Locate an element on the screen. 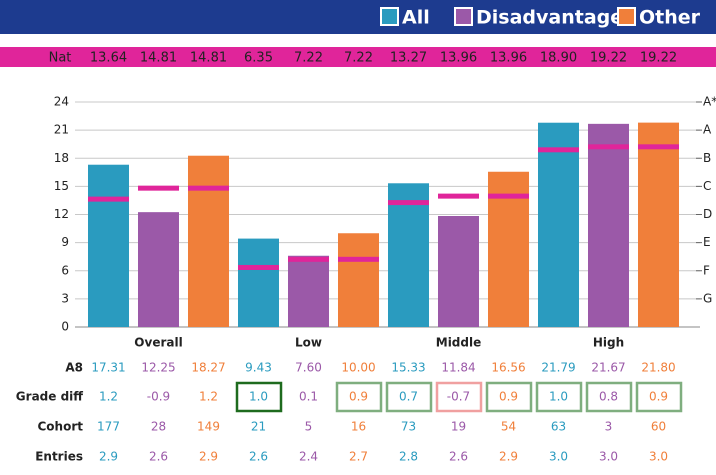 The image size is (716, 475). x-tick-label: High is located at coordinates (608, 343).